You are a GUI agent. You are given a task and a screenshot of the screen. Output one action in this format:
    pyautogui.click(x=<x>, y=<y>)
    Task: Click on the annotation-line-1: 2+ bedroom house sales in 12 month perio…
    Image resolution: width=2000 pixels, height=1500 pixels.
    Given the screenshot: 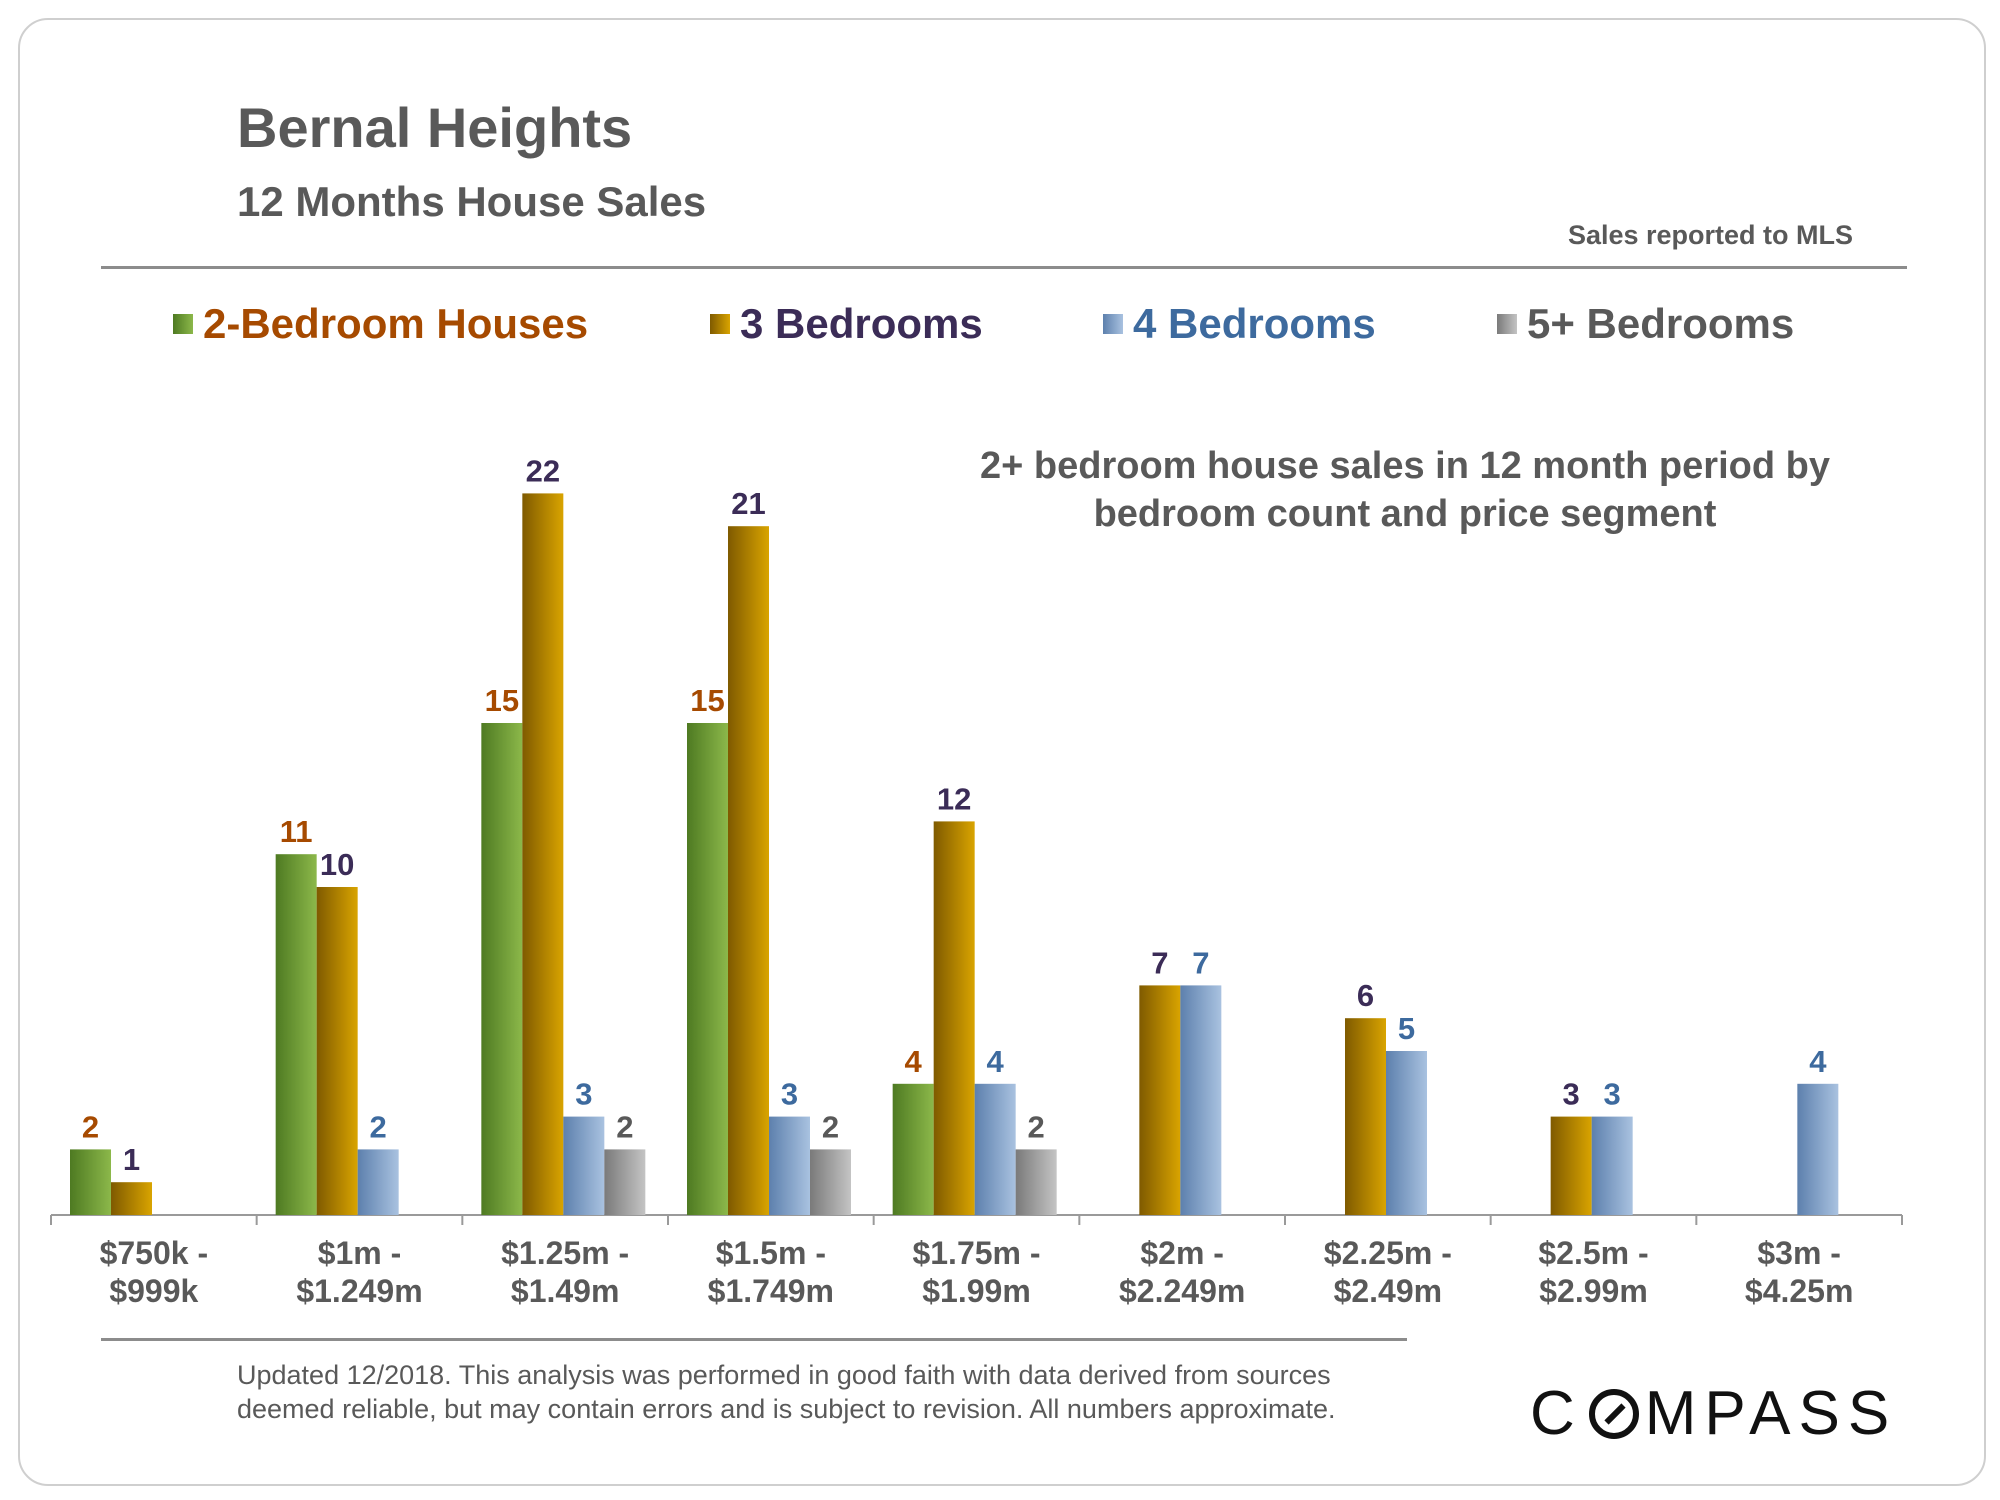 What is the action you would take?
    pyautogui.click(x=1405, y=466)
    